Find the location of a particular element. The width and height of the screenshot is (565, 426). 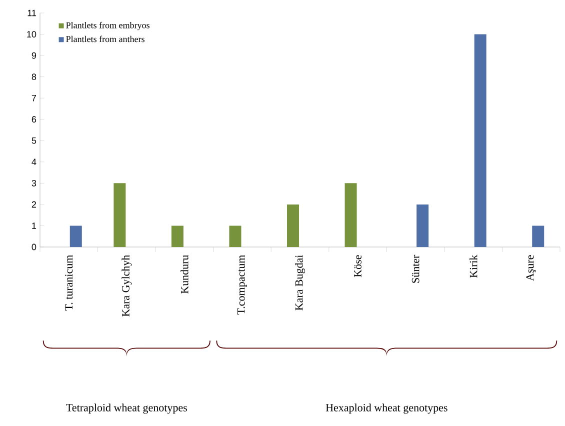

y-tick-label: 8 is located at coordinates (34, 77).